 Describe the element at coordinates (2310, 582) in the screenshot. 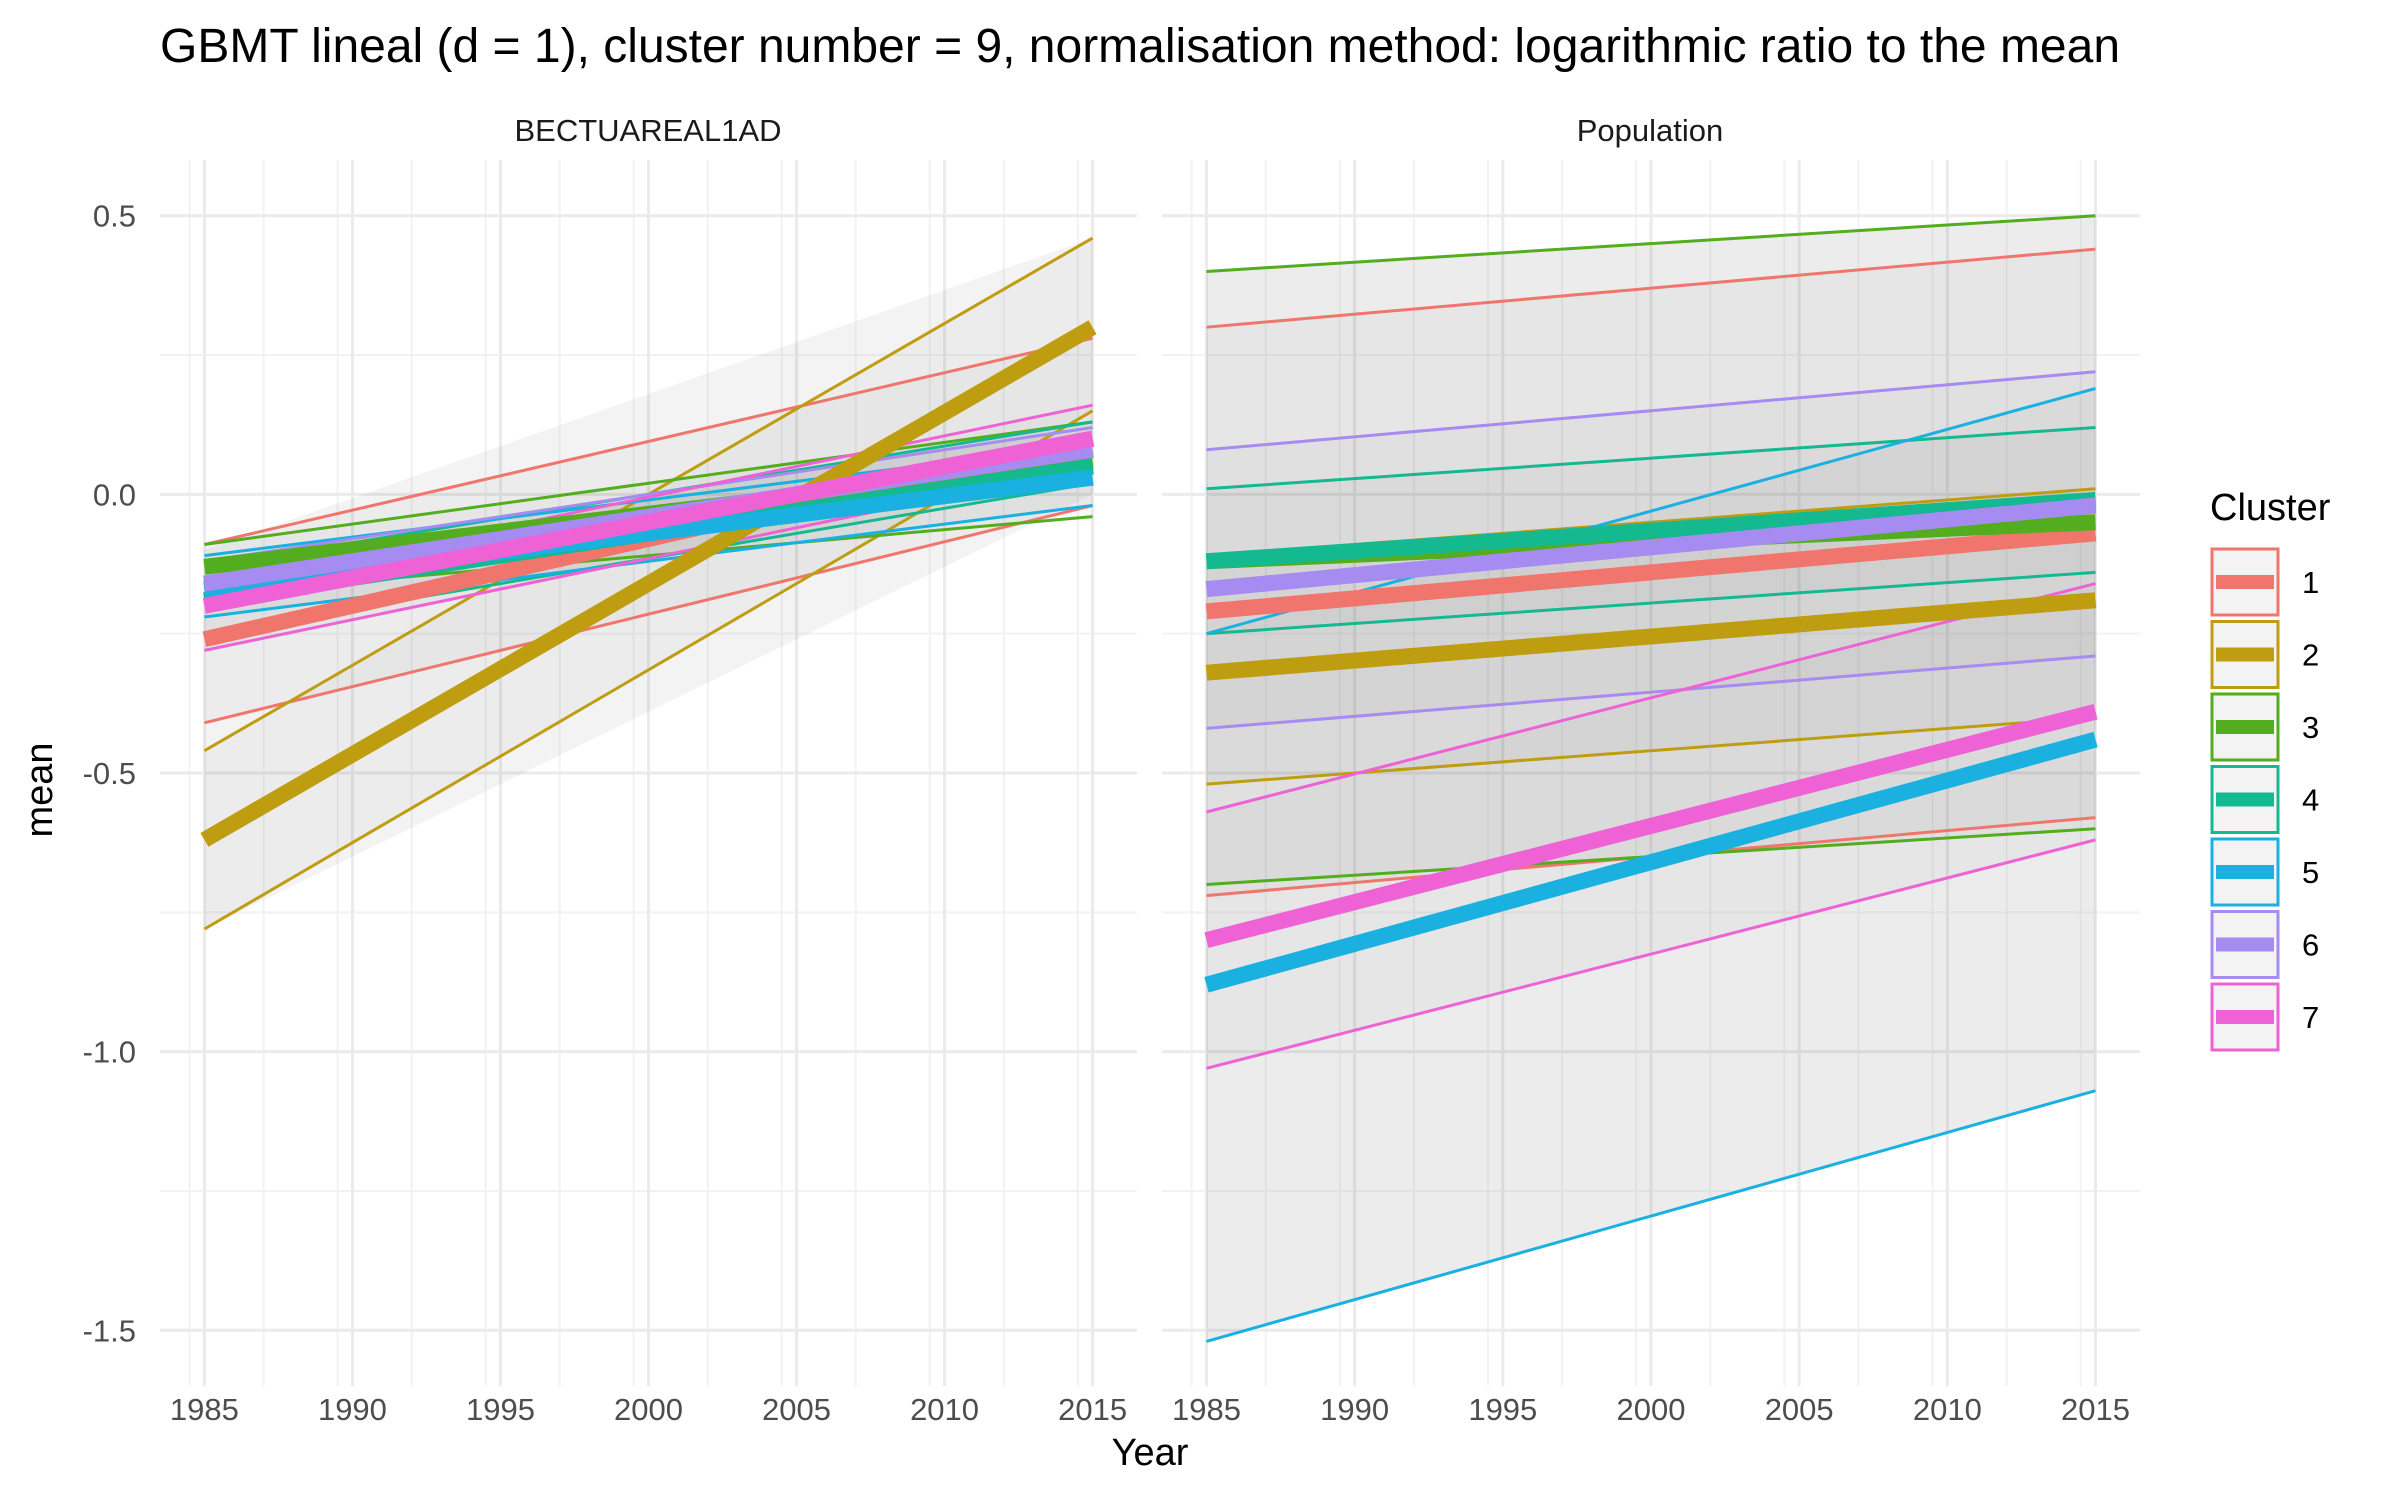

I see `legend-label: 1` at that location.